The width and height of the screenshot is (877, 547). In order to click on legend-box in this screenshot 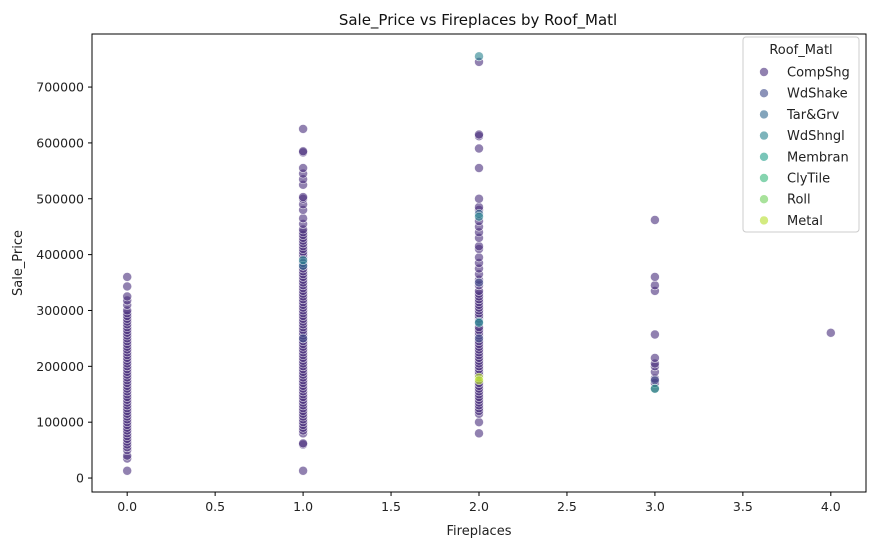, I will do `click(801, 134)`.